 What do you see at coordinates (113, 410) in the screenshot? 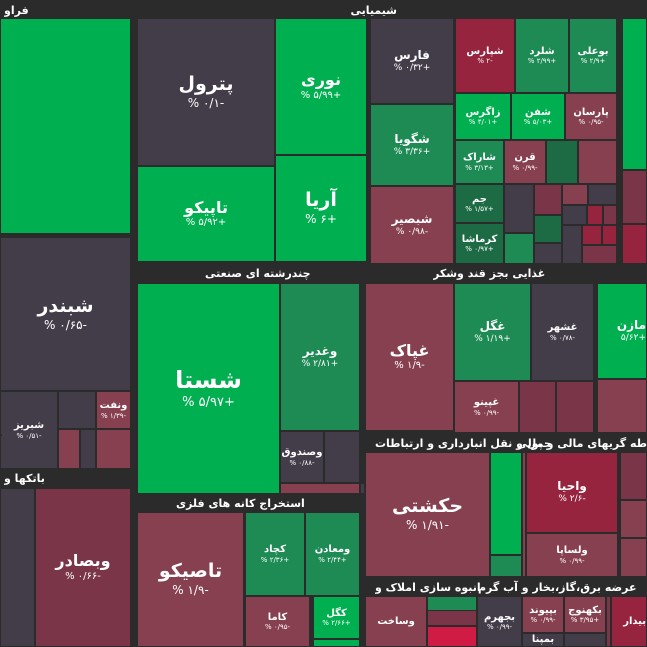
I see `stock-tile: ونفت -۱/۳۹ %` at bounding box center [113, 410].